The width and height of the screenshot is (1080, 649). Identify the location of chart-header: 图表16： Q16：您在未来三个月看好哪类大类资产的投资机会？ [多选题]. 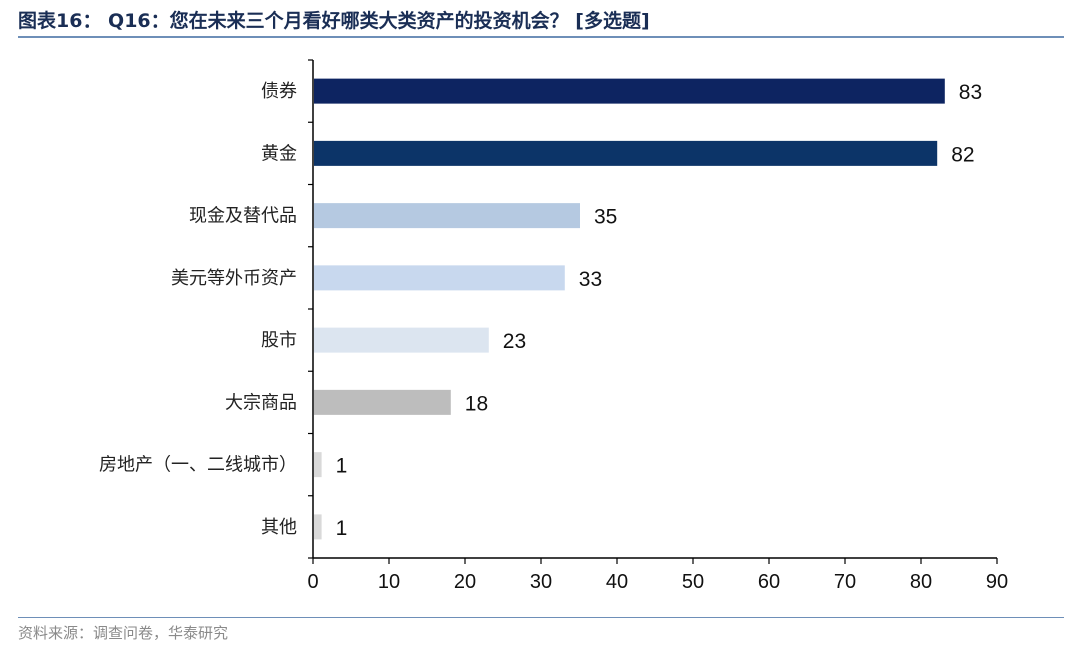
(540, 21).